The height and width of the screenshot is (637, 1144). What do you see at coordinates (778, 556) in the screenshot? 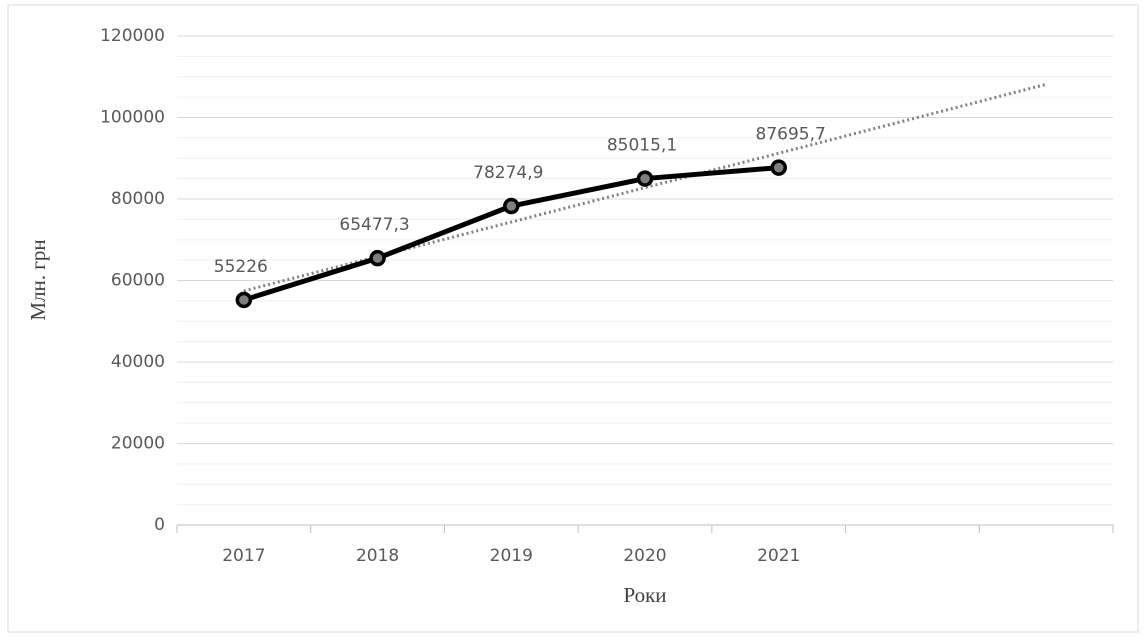
I see `x-tick-label: 2021` at bounding box center [778, 556].